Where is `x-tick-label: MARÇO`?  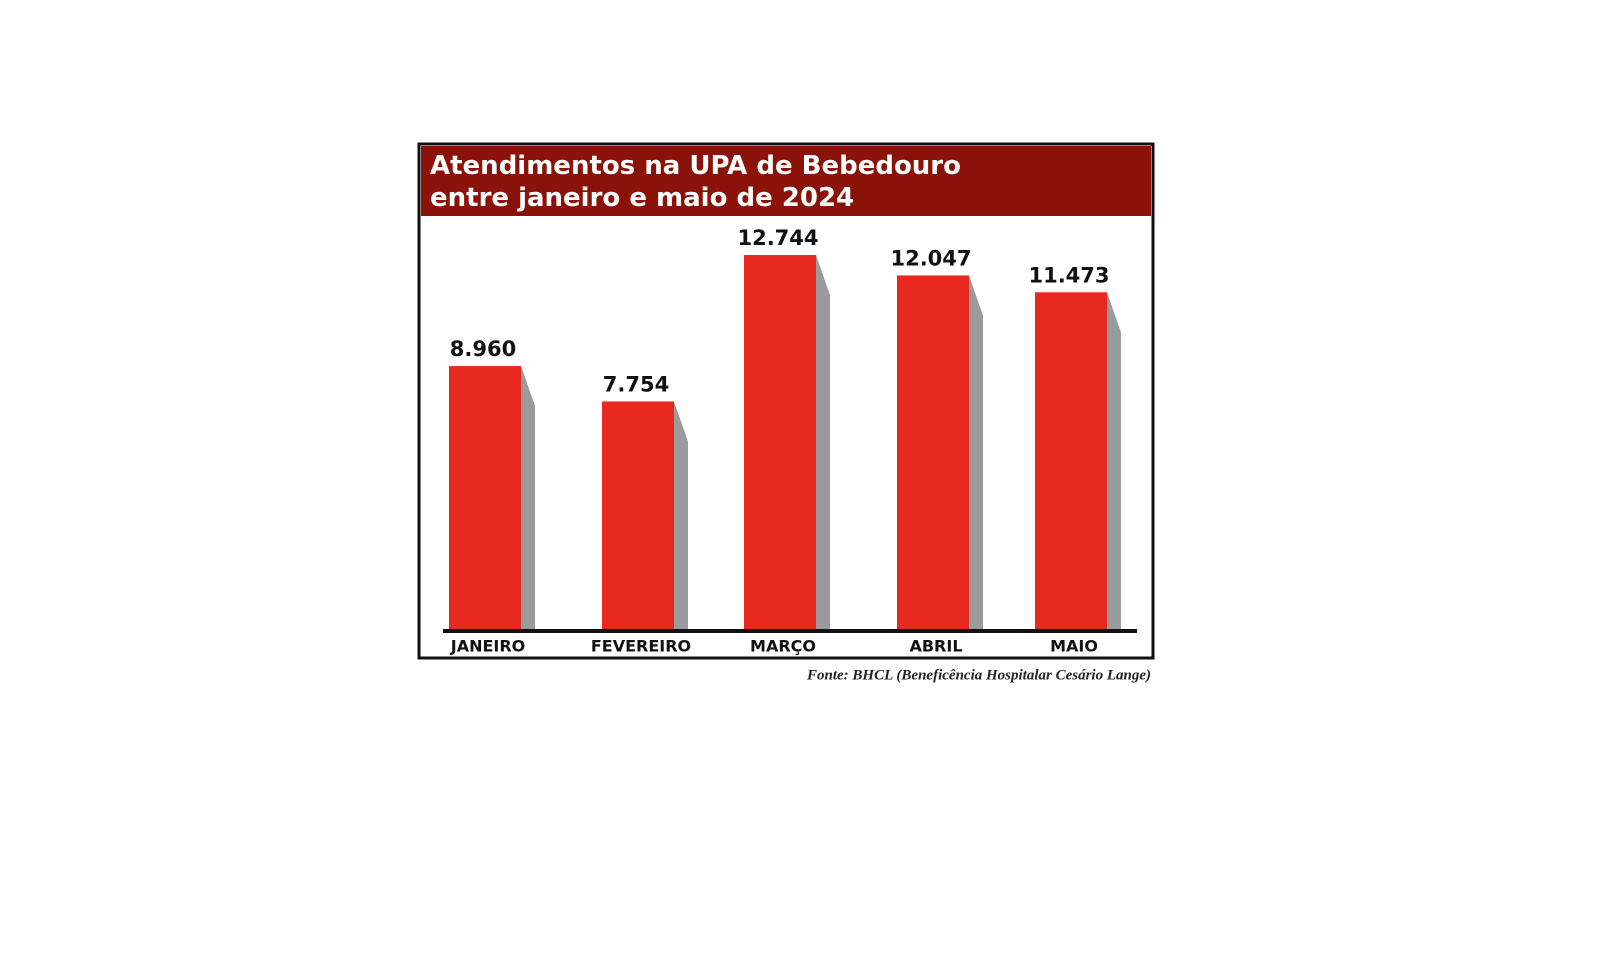 x-tick-label: MARÇO is located at coordinates (783, 646).